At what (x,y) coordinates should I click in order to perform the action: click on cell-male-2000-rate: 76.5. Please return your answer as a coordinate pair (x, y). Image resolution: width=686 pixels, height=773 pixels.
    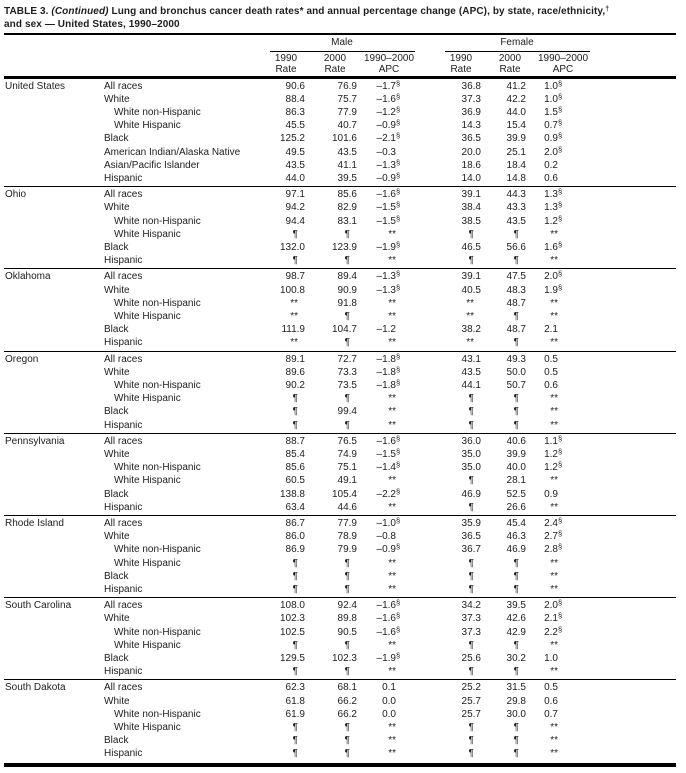
    Looking at the image, I should click on (347, 441).